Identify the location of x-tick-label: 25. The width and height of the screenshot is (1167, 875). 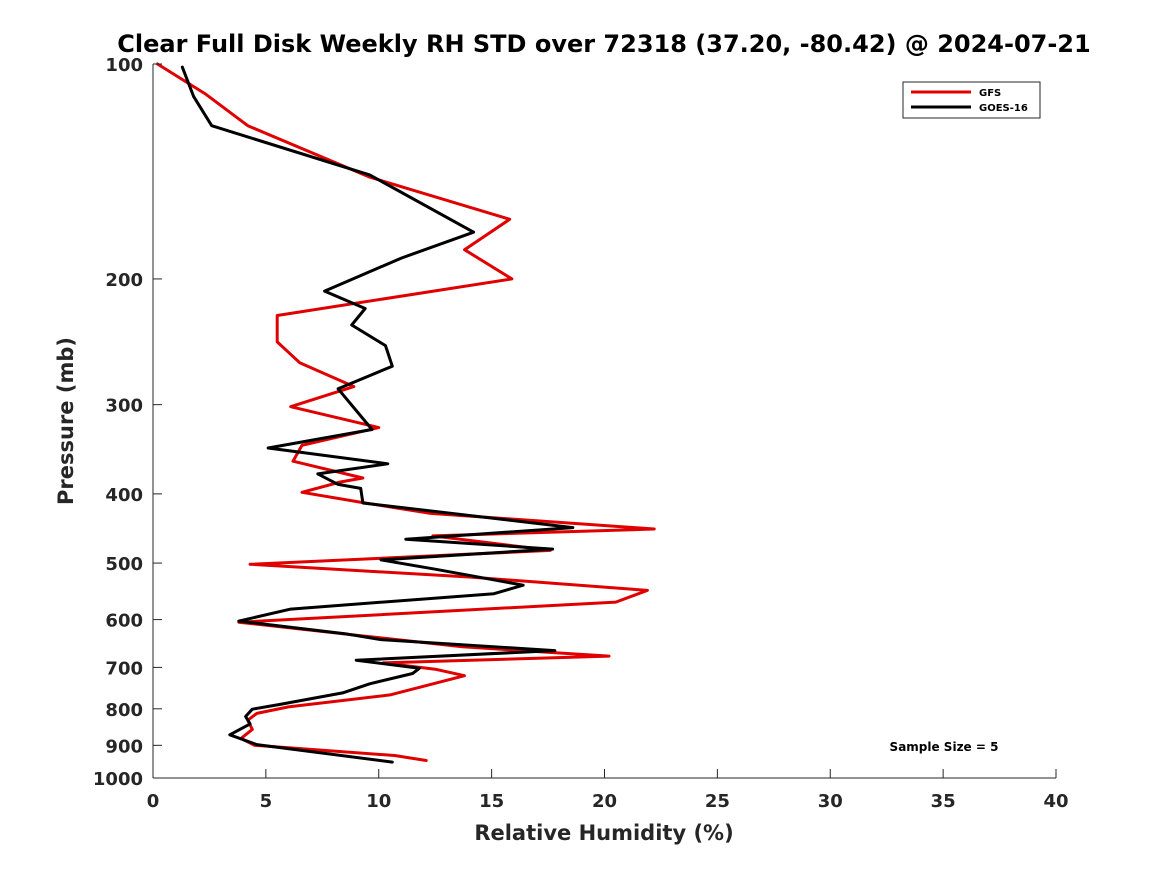
(717, 801).